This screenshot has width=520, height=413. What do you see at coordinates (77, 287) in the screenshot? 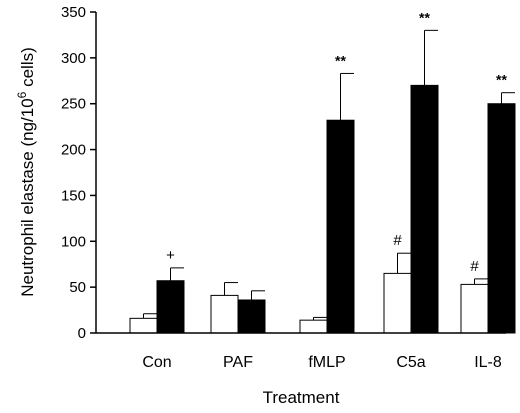
I see `y-tick-label-50: 50` at bounding box center [77, 287].